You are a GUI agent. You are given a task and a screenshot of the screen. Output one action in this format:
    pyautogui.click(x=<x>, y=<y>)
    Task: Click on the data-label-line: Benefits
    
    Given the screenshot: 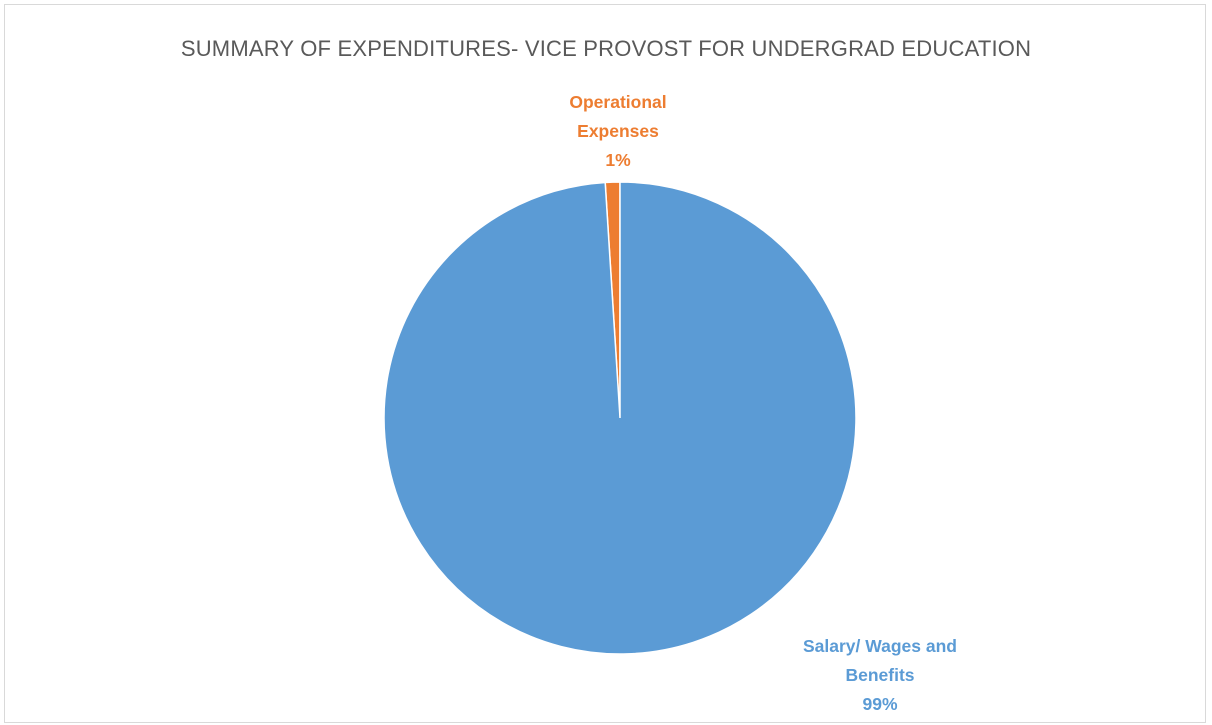 What is the action you would take?
    pyautogui.click(x=879, y=675)
    